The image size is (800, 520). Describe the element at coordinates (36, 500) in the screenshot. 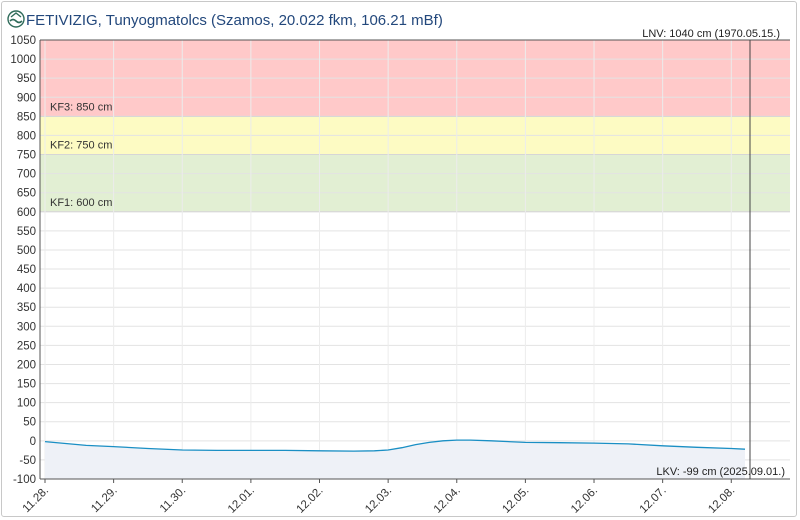

I see `x-tick-label: 11.28.` at that location.